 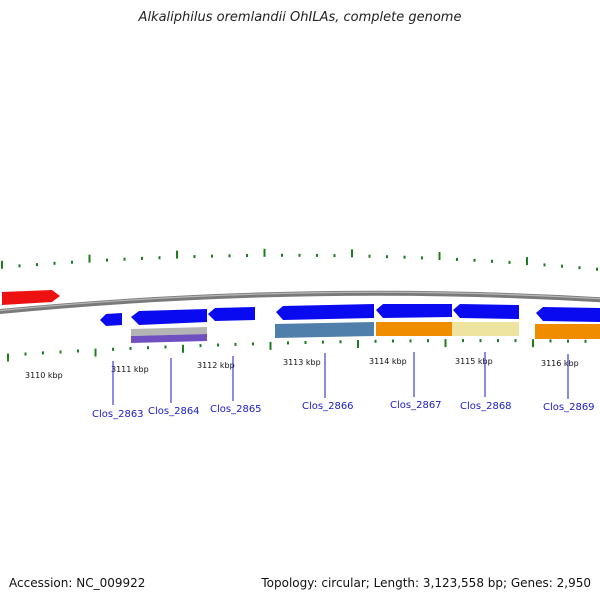 I want to click on kbp-label: 3111 kbp, so click(x=130, y=369).